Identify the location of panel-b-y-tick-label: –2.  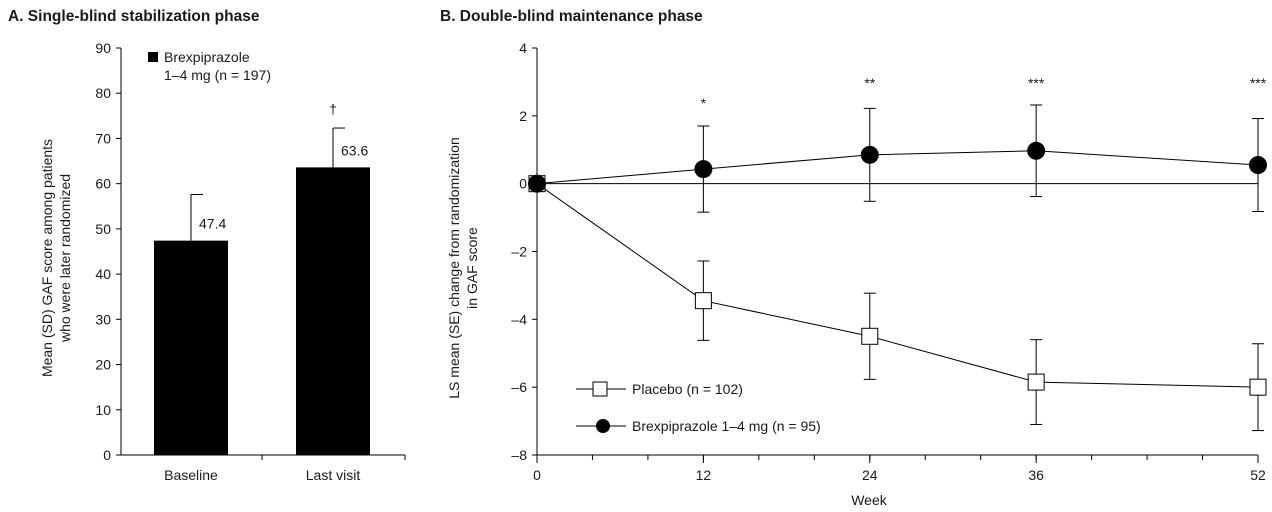
(519, 252).